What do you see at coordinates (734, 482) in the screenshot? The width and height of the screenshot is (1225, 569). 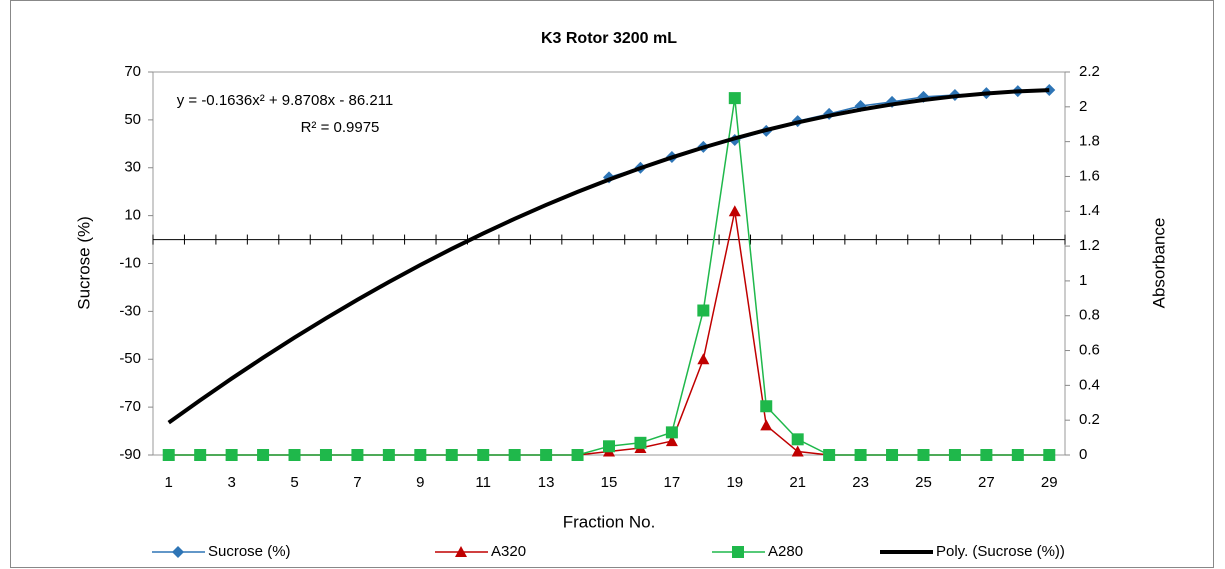 I see `x-tick-label: 19` at bounding box center [734, 482].